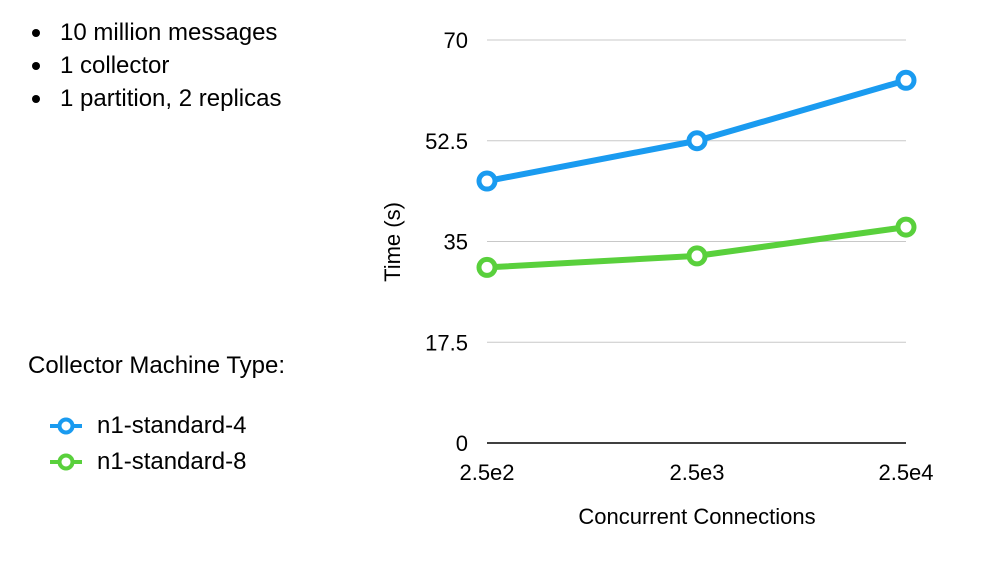 The height and width of the screenshot is (570, 982). Describe the element at coordinates (154, 32) in the screenshot. I see `note-item: 10 million messages` at that location.